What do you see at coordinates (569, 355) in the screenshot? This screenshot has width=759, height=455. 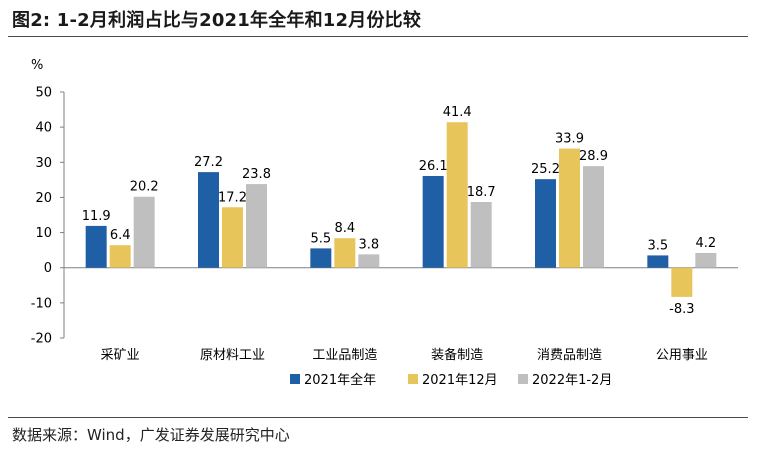 I see `category-label: 消费品制造` at bounding box center [569, 355].